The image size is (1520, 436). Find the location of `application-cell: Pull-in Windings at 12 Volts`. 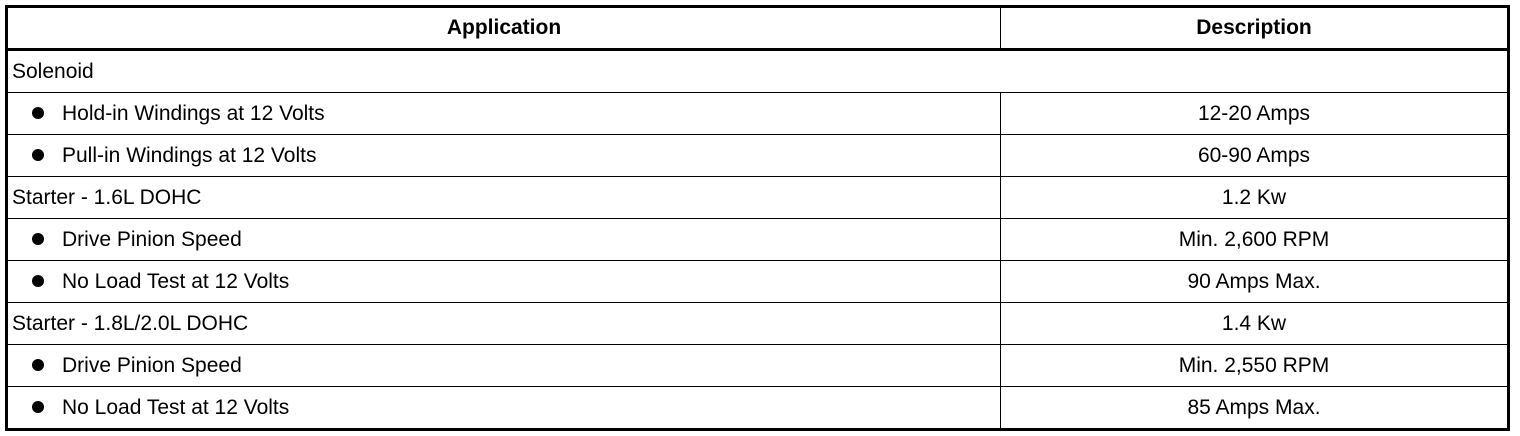

application-cell: Pull-in Windings at 12 Volts is located at coordinates (503, 155).